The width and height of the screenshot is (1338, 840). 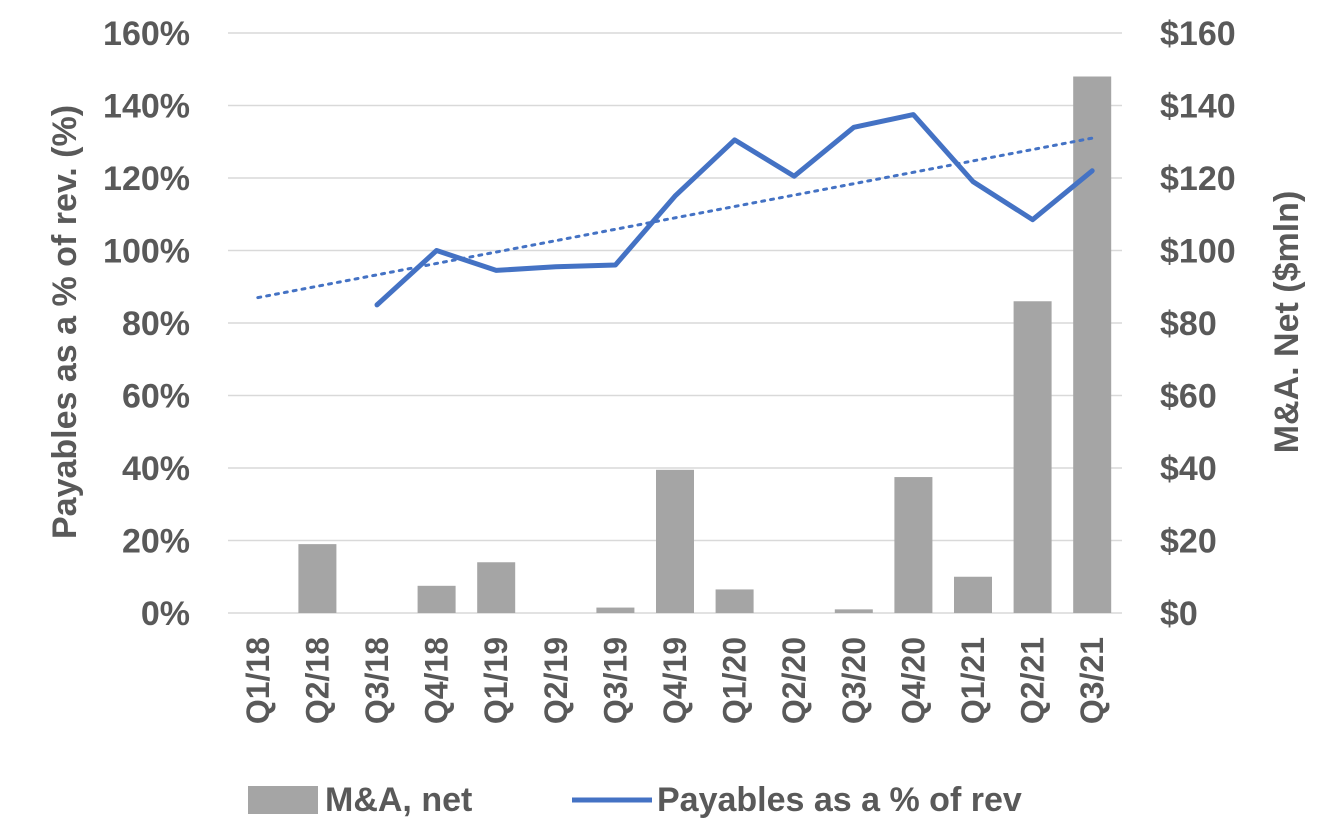 What do you see at coordinates (1188, 469) in the screenshot?
I see `right-axis-tick-label: $40` at bounding box center [1188, 469].